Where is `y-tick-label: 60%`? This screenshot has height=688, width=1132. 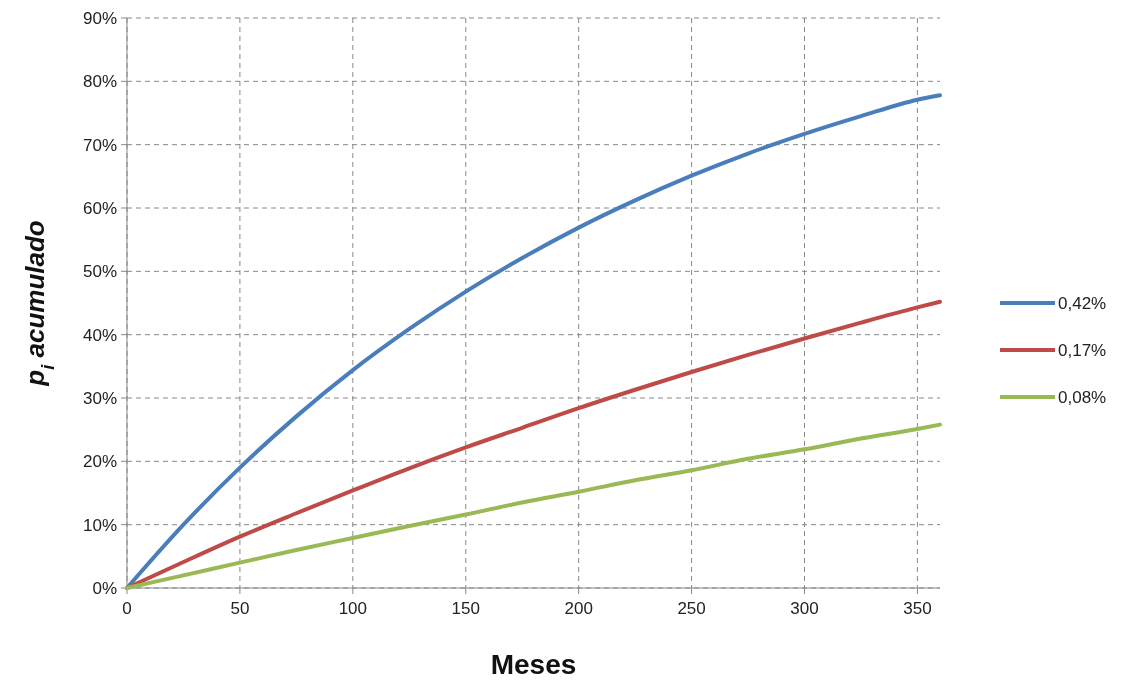
y-tick-label: 60% is located at coordinates (99, 208).